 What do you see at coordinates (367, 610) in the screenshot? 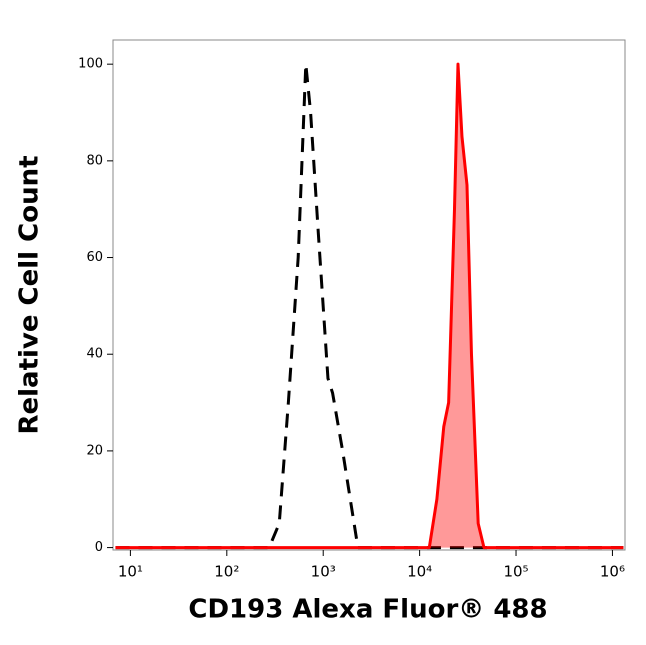
I see `x-axis-label: CD193 Alexa Fluor® 488` at bounding box center [367, 610].